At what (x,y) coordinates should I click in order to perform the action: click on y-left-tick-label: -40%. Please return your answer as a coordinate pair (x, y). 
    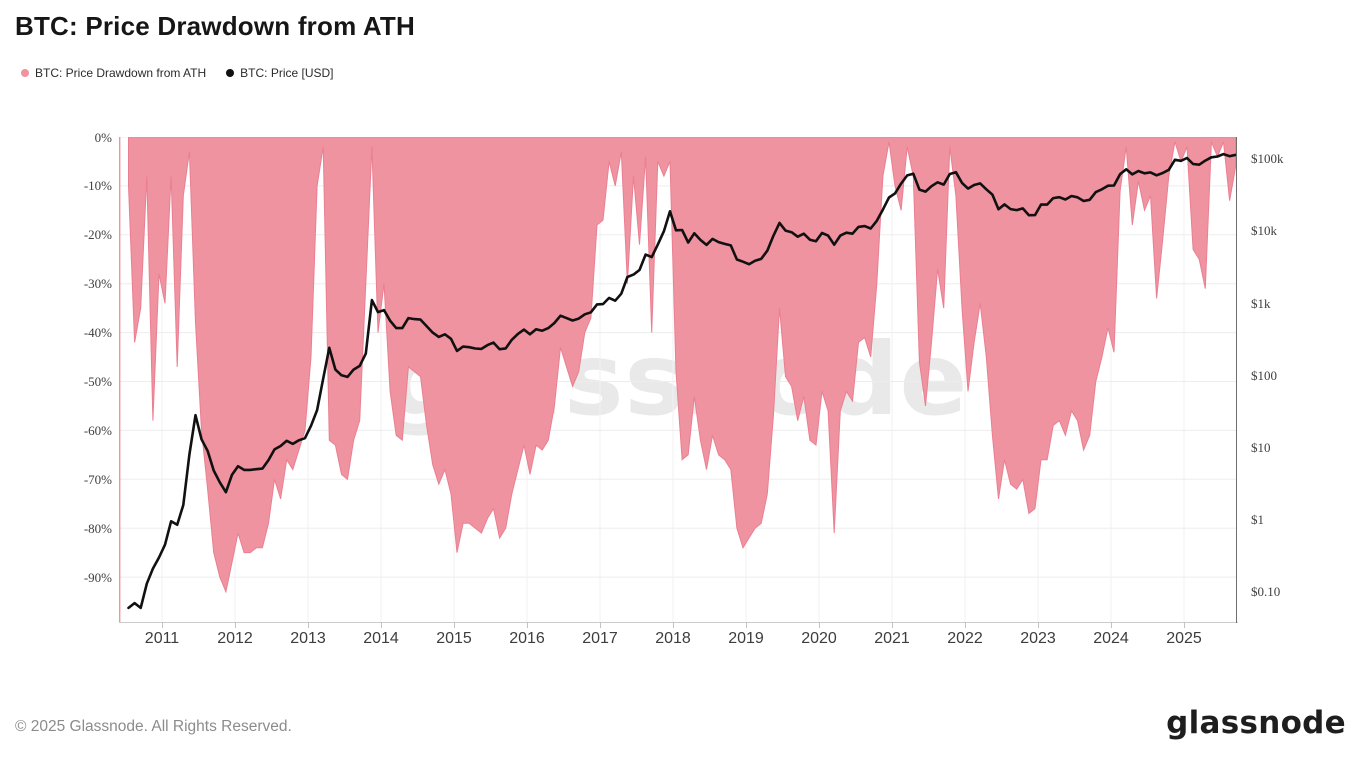
    Looking at the image, I should click on (97, 333).